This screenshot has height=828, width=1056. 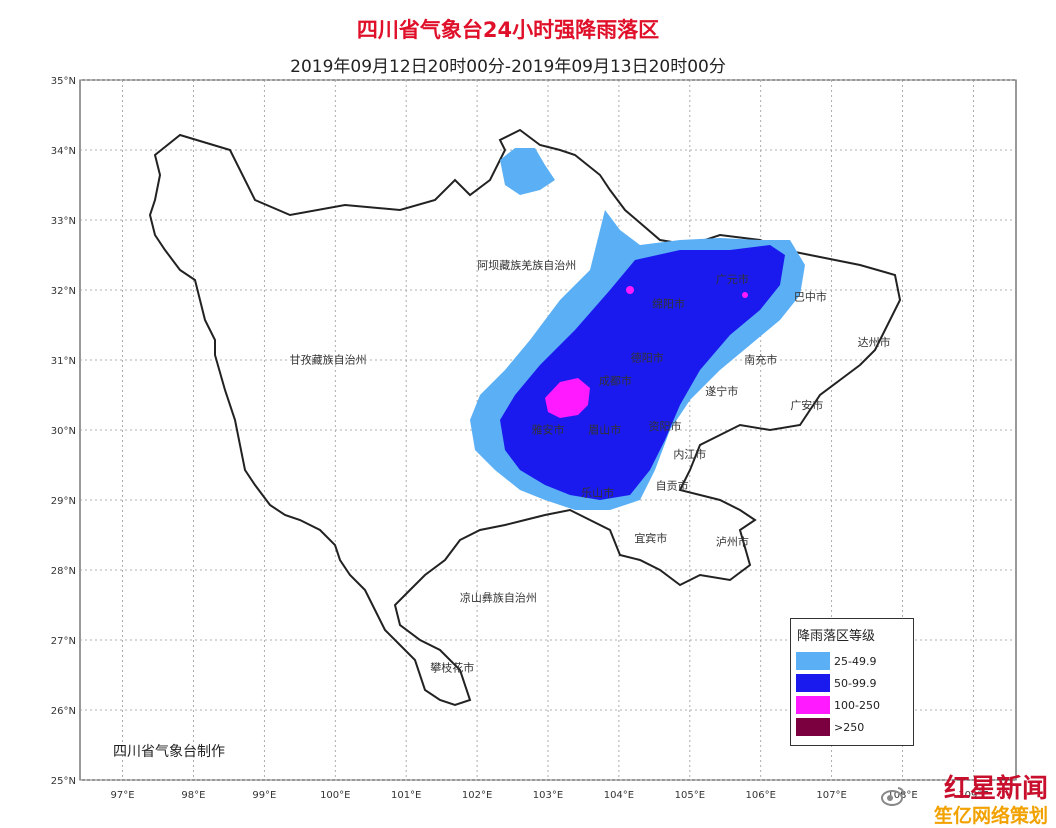 I want to click on legend-item: 25-49.9, so click(x=854, y=661).